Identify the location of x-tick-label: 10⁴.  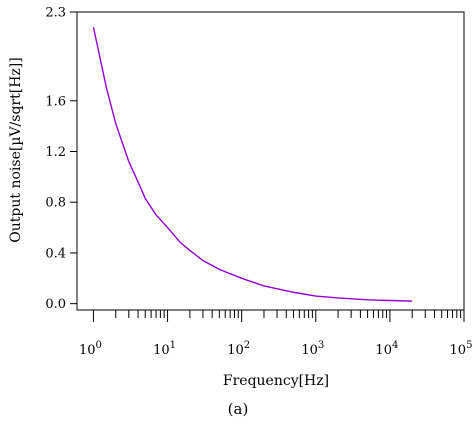
(386, 349).